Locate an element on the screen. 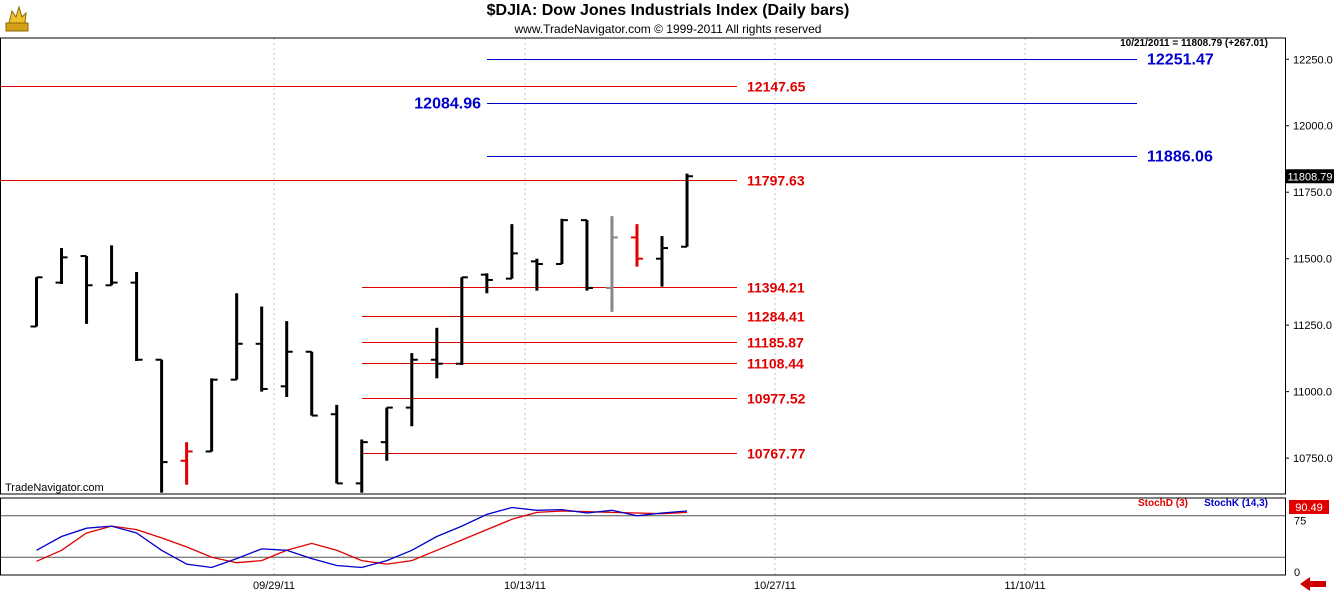  stoch-line is located at coordinates (362, 537).